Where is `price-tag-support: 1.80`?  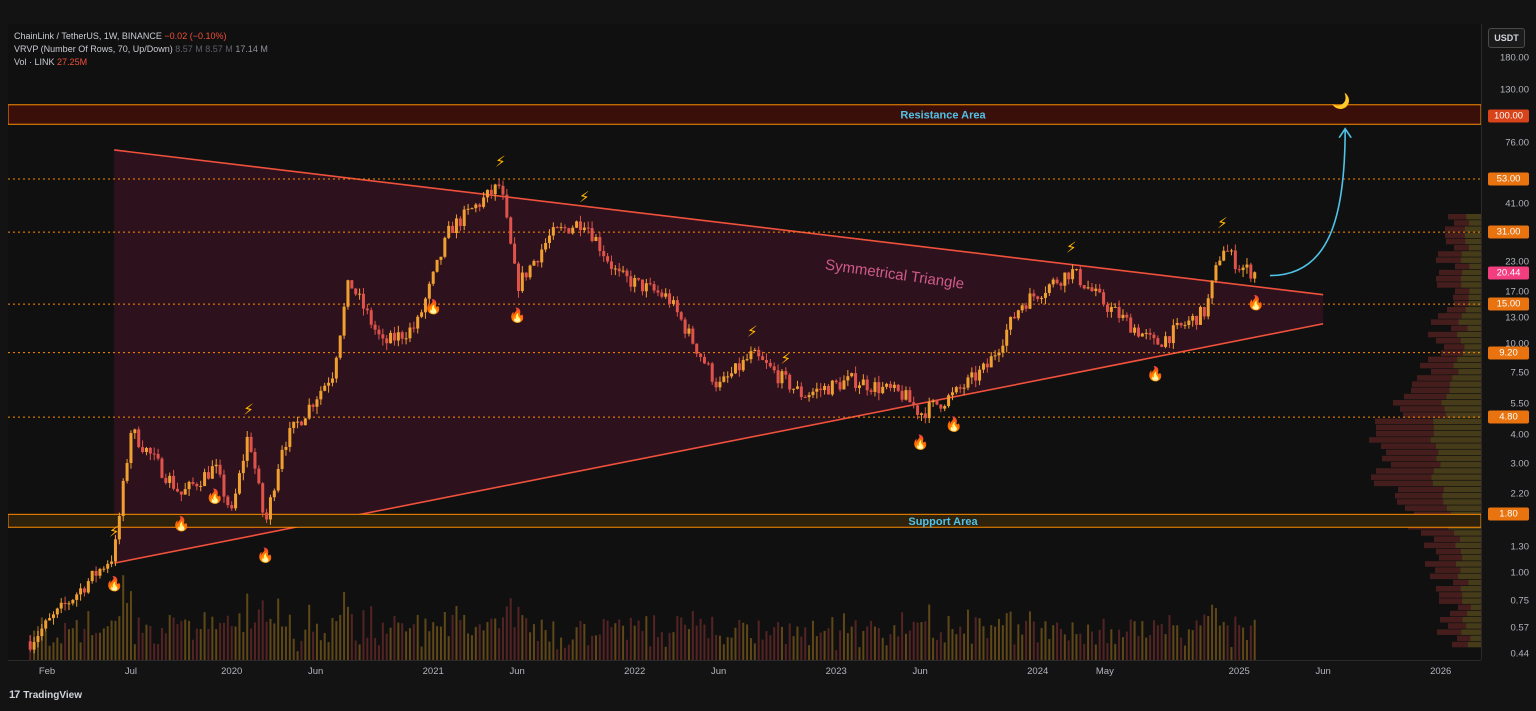 price-tag-support: 1.80 is located at coordinates (1508, 514).